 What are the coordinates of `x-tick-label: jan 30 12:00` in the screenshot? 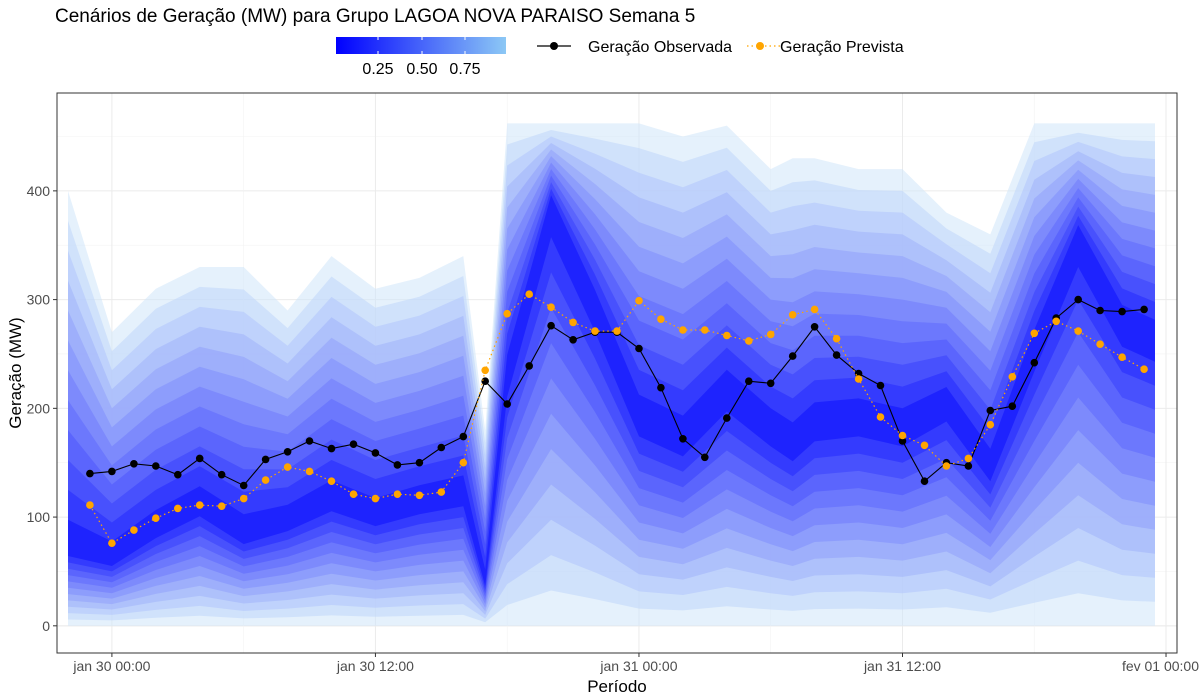 It's located at (375, 666).